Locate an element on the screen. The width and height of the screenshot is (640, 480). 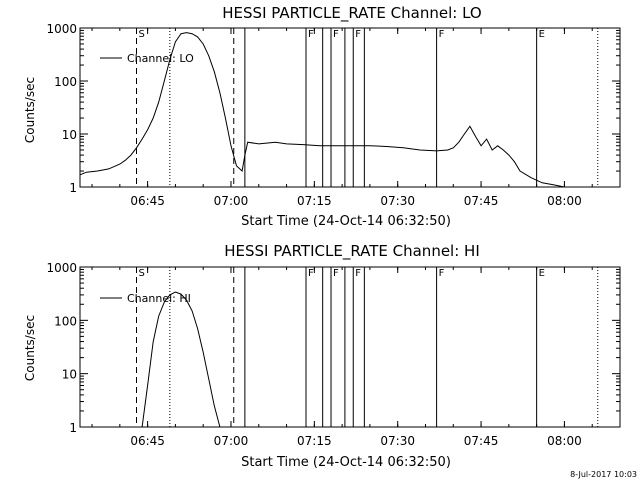
panel-lo-xtick-label: 06:45 is located at coordinates (147, 201).